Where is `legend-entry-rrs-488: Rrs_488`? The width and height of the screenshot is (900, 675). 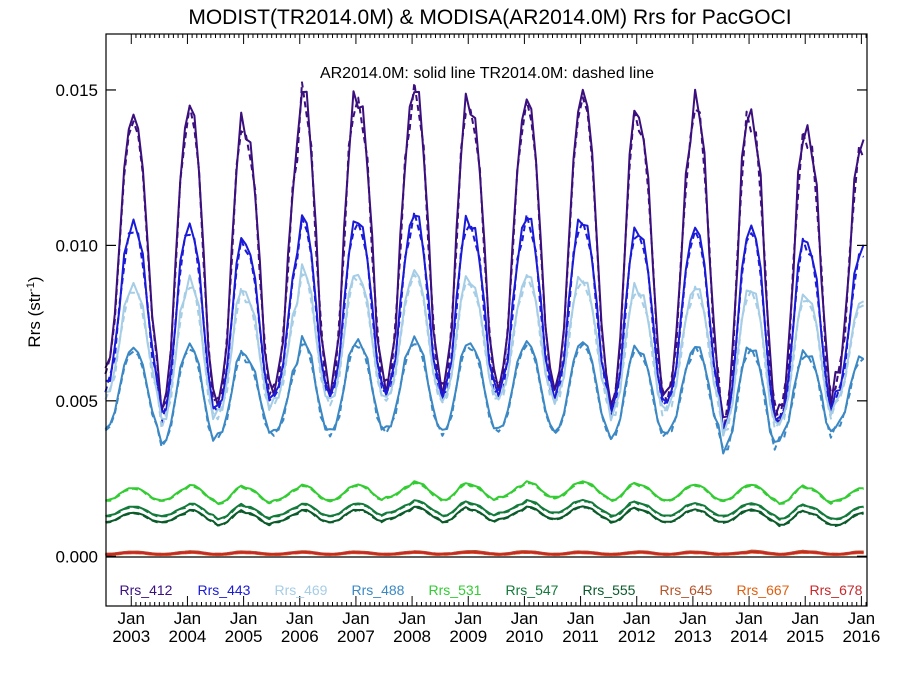
legend-entry-rrs-488: Rrs_488 is located at coordinates (378, 590).